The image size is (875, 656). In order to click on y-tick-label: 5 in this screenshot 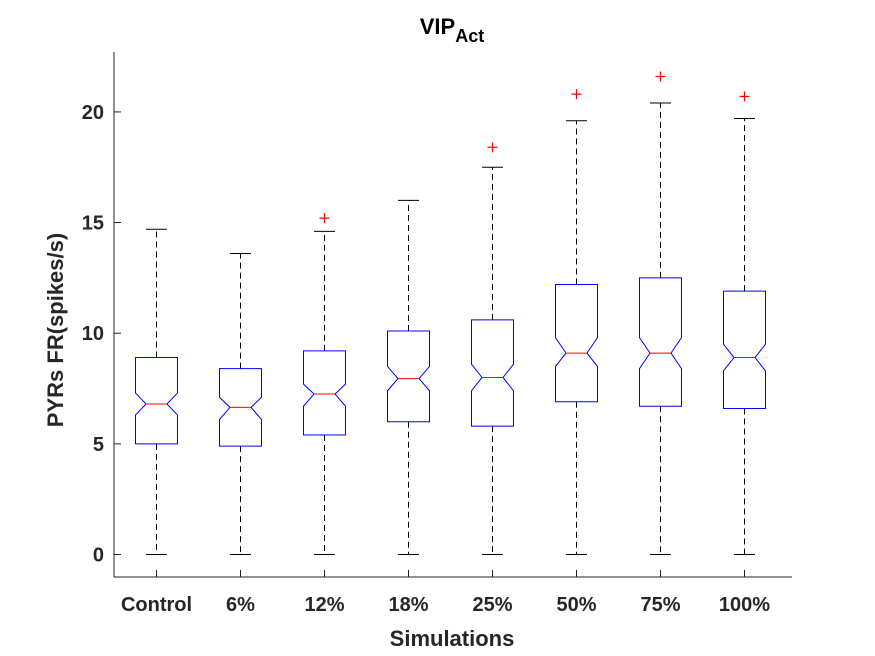, I will do `click(98, 445)`.